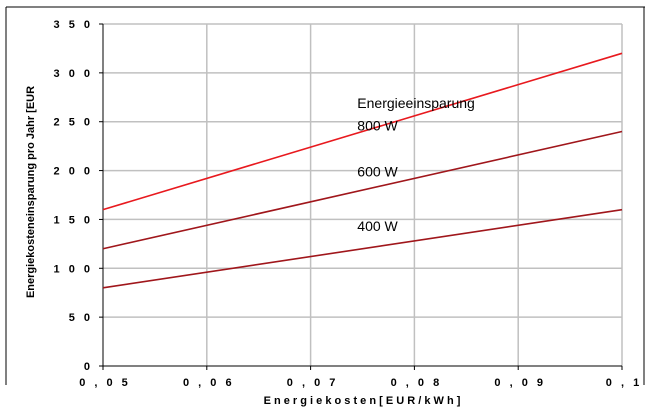  Describe the element at coordinates (73, 220) in the screenshot. I see `y-tick-label: 1 5 0` at that location.